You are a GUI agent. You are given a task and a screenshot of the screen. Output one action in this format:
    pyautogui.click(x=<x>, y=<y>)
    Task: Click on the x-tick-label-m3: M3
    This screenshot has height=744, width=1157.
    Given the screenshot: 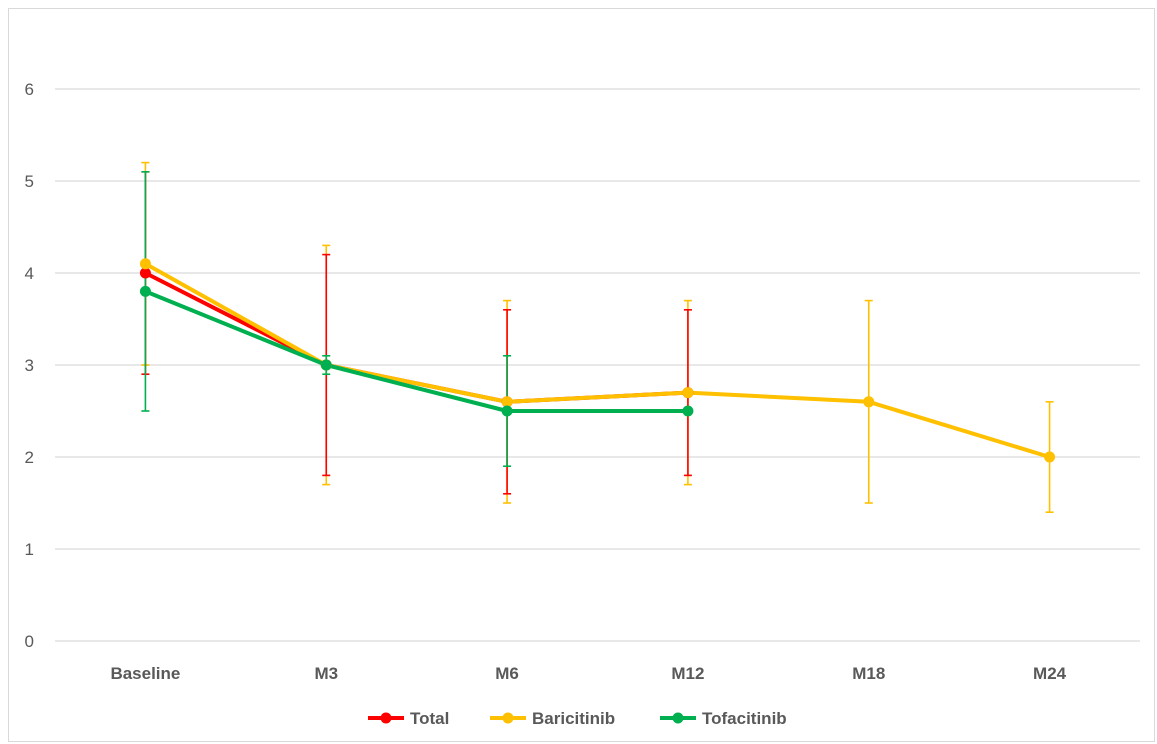 What is the action you would take?
    pyautogui.click(x=326, y=673)
    